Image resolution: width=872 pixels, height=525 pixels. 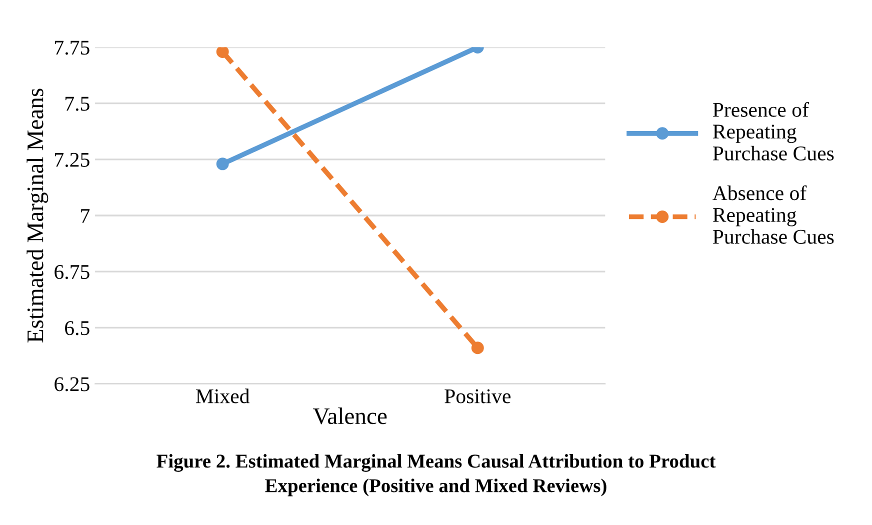 I want to click on caption: Figure 2. Estimated Marginal Means Causal Attribution to Product Experience (Positive and Mixed Reviews), so click(x=436, y=475).